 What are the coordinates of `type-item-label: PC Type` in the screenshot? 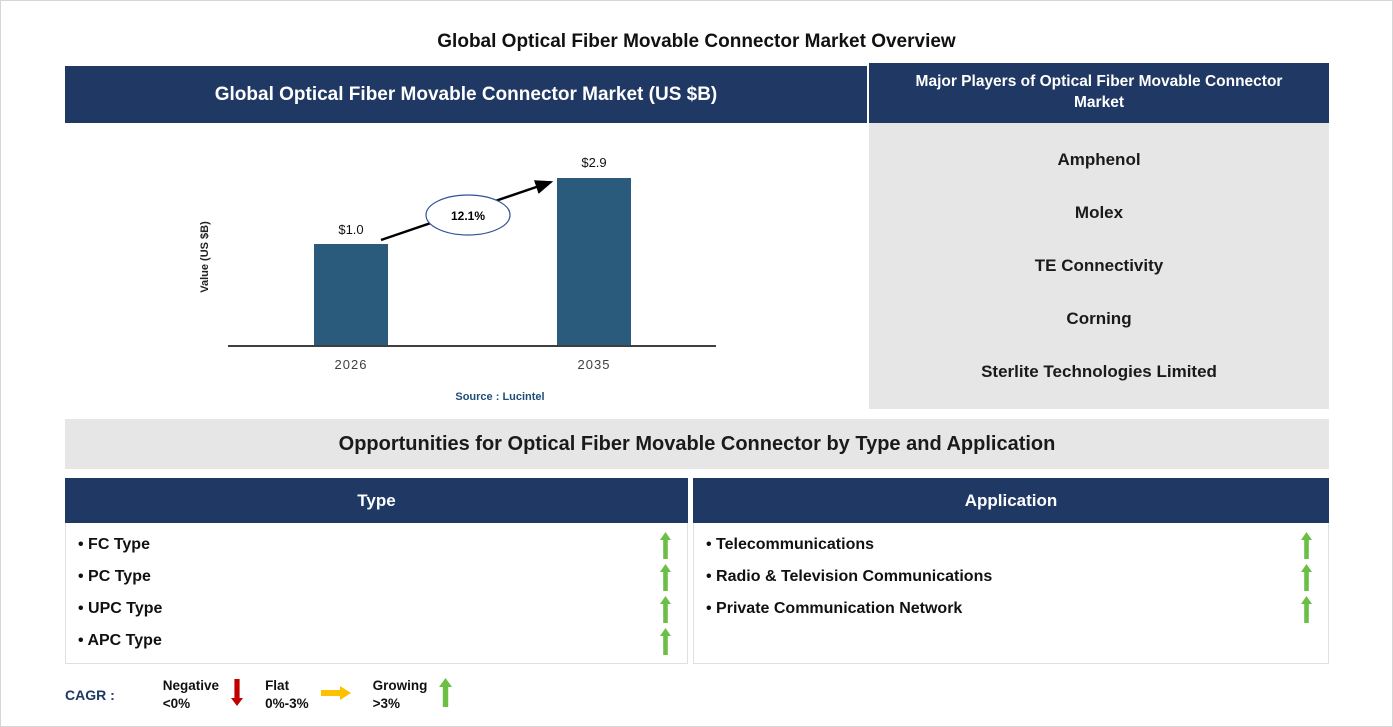 It's located at (114, 577).